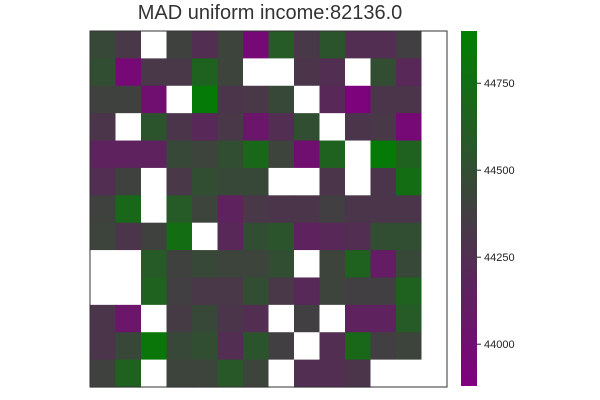  I want to click on colorbar-tick-label: 44750, so click(499, 84).